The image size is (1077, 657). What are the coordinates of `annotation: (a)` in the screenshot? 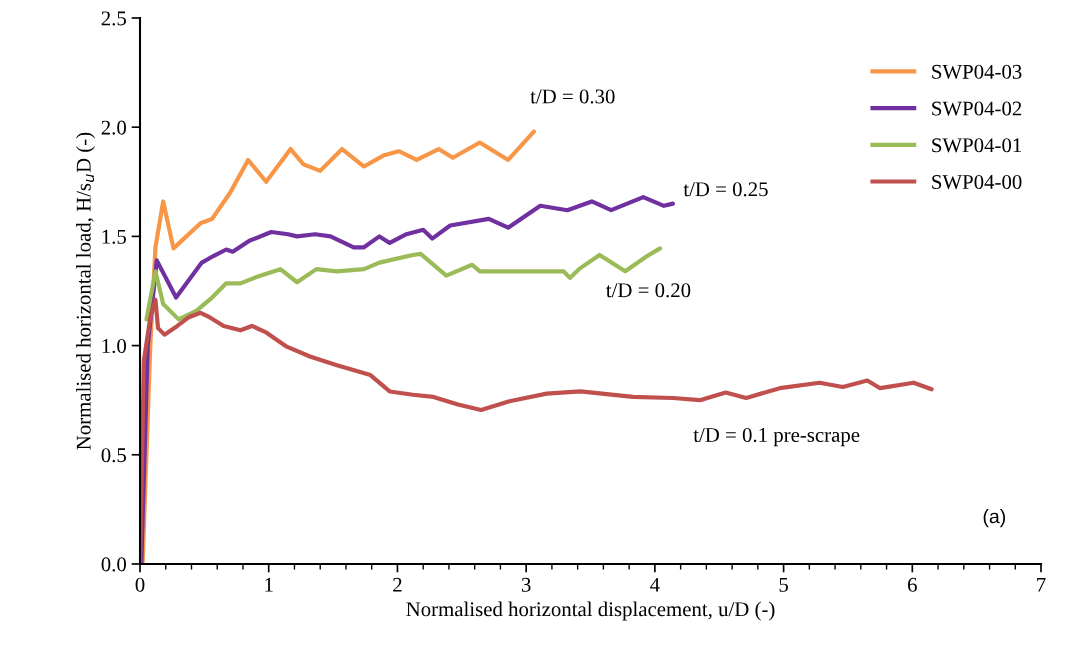 It's located at (994, 518).